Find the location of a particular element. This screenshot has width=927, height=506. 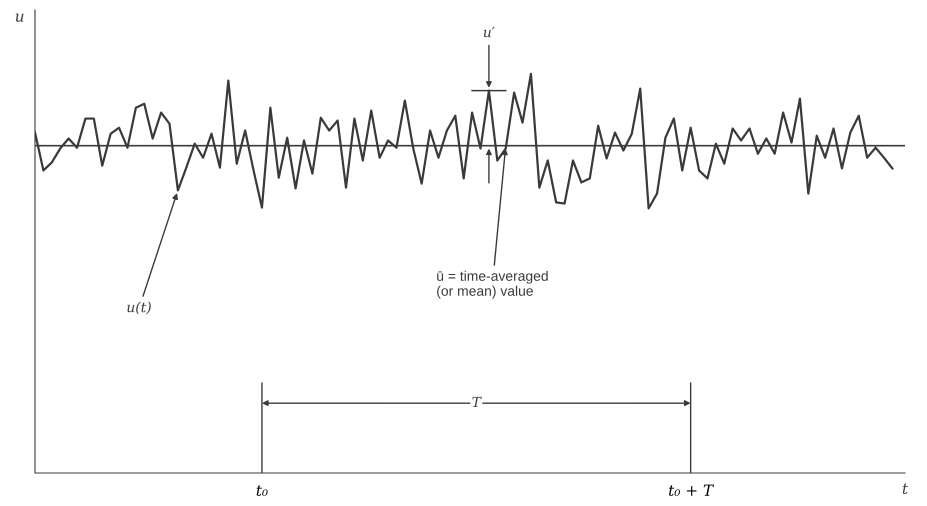

text: u′ is located at coordinates (489, 32).